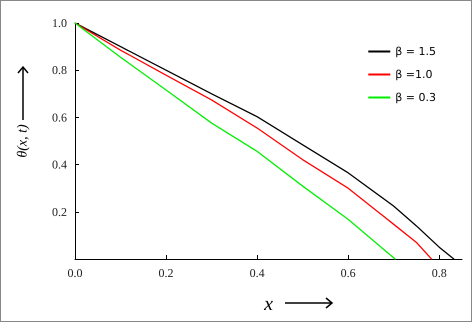  I want to click on y-tick-label: 0.6, so click(59, 117).